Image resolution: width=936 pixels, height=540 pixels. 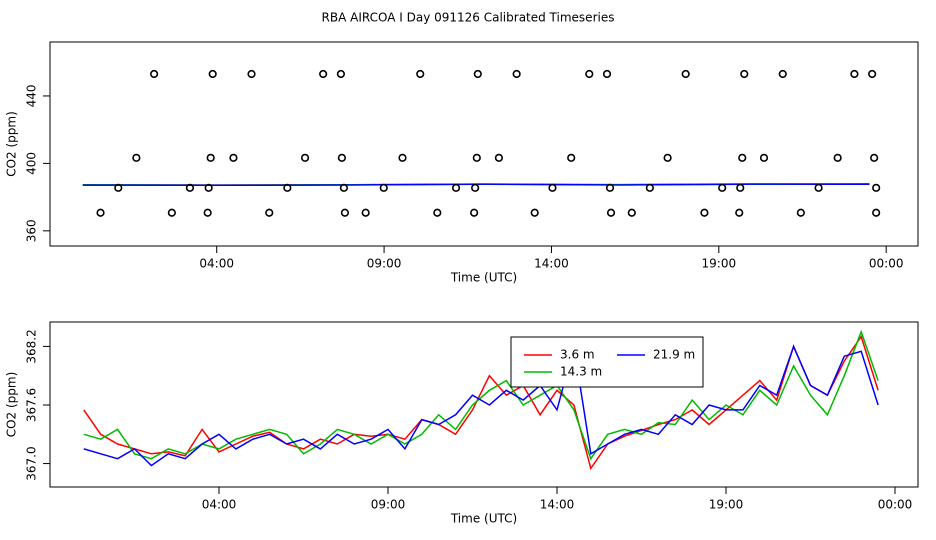 What do you see at coordinates (32, 405) in the screenshot?
I see `y-tick-label: 367.6` at bounding box center [32, 405].